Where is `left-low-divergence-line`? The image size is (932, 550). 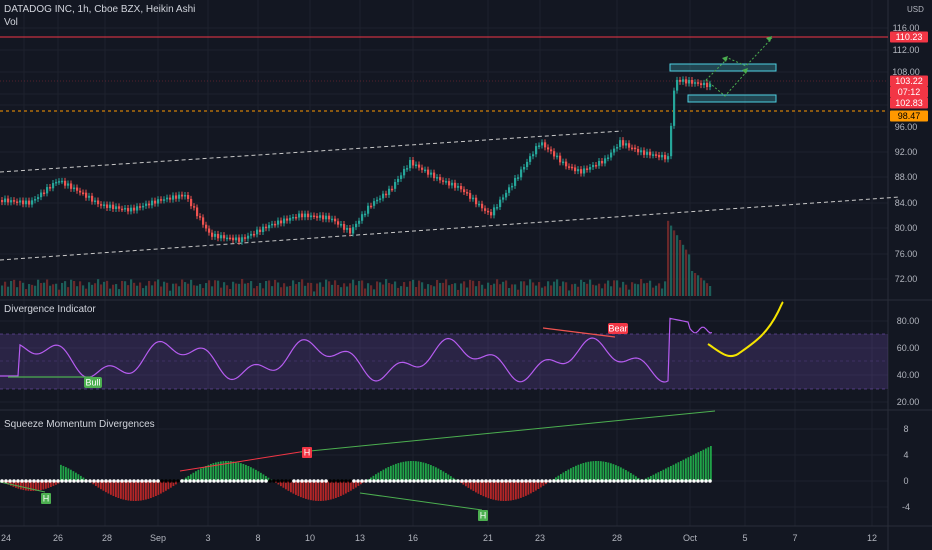
left-low-divergence-line is located at coordinates (23, 487).